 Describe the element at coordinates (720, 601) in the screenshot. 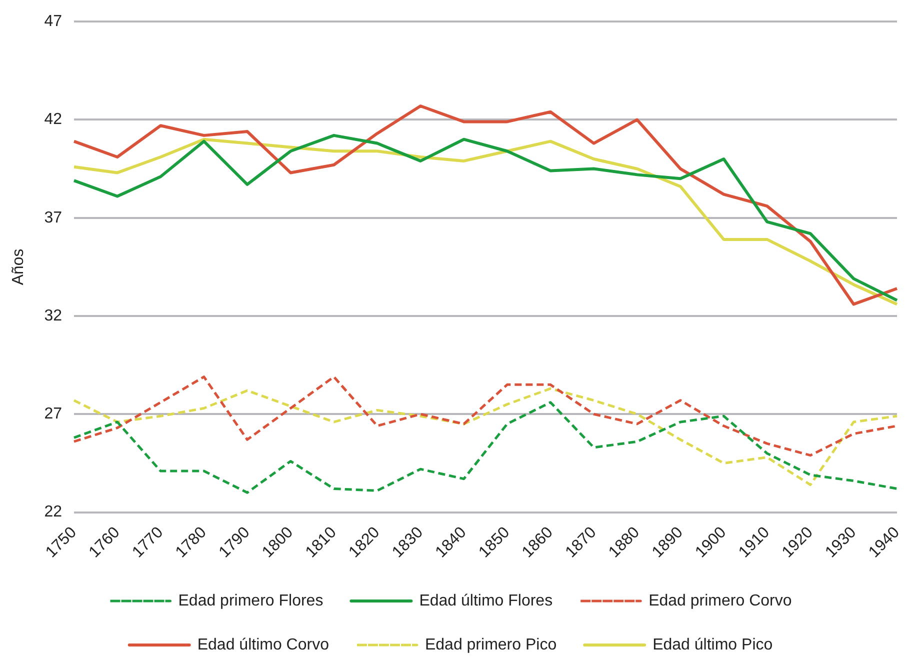

I see `legend-label: Edad primero Corvo` at that location.